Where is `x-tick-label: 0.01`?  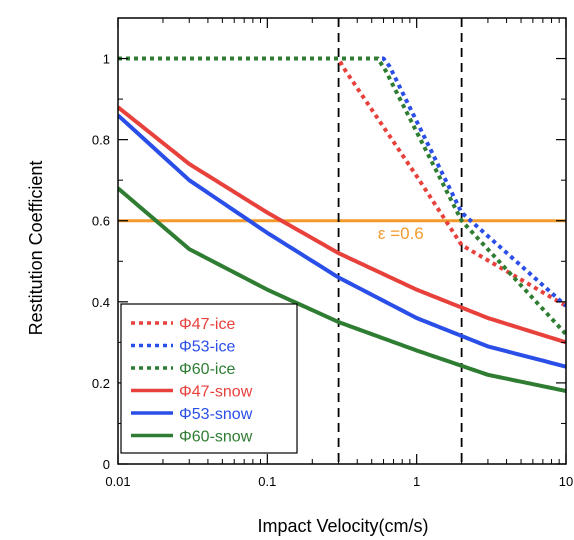
x-tick-label: 0.01 is located at coordinates (117, 481).